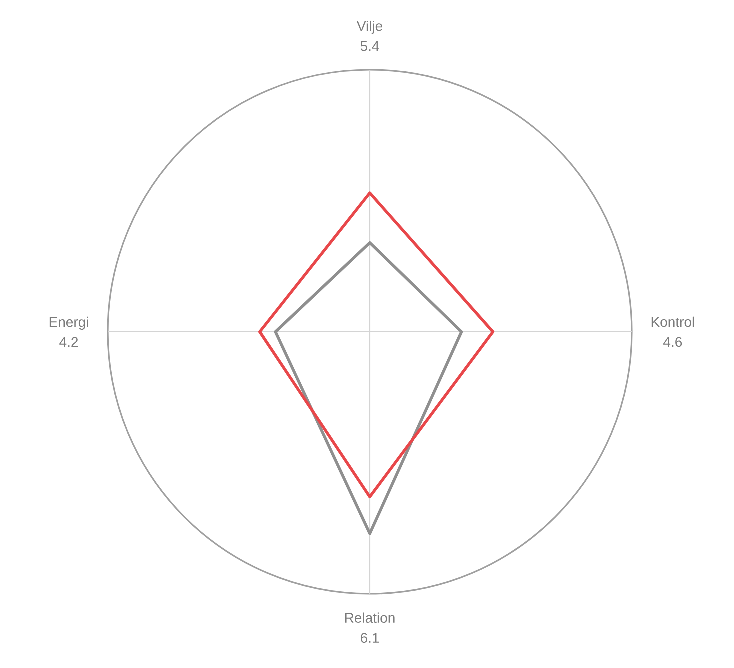 Image resolution: width=734 pixels, height=668 pixels. I want to click on text: 5.4, so click(370, 46).